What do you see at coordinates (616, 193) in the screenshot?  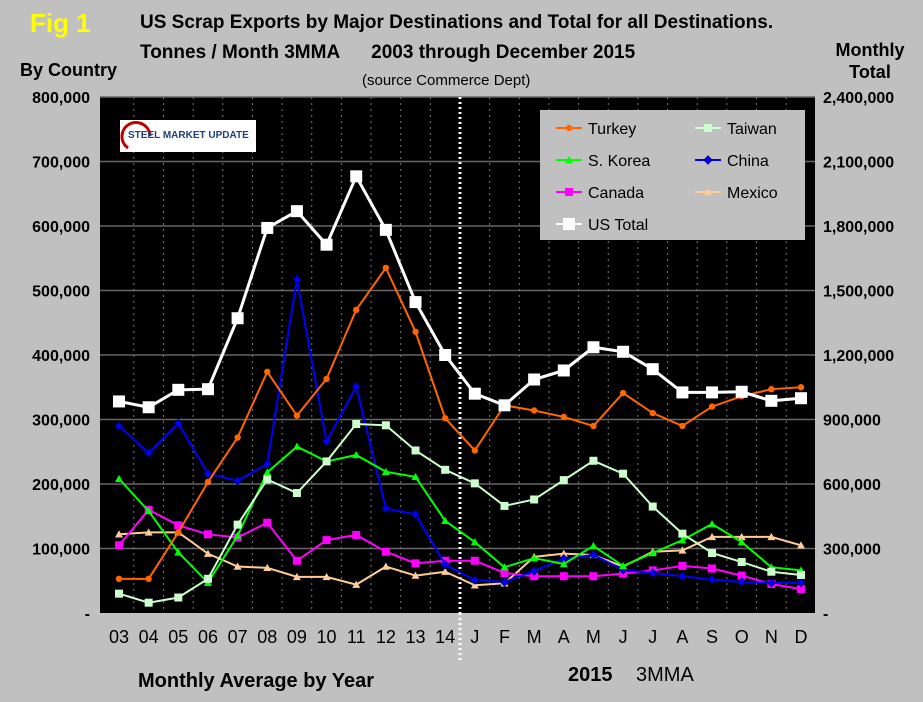 I see `legend-label: Canada` at bounding box center [616, 193].